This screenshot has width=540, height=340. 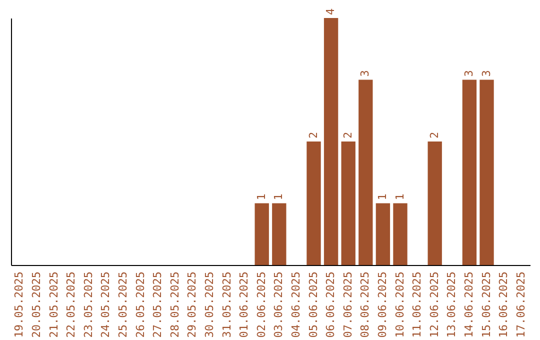 What do you see at coordinates (227, 305) in the screenshot?
I see `x-tick-label: 31.05.2025` at bounding box center [227, 305].